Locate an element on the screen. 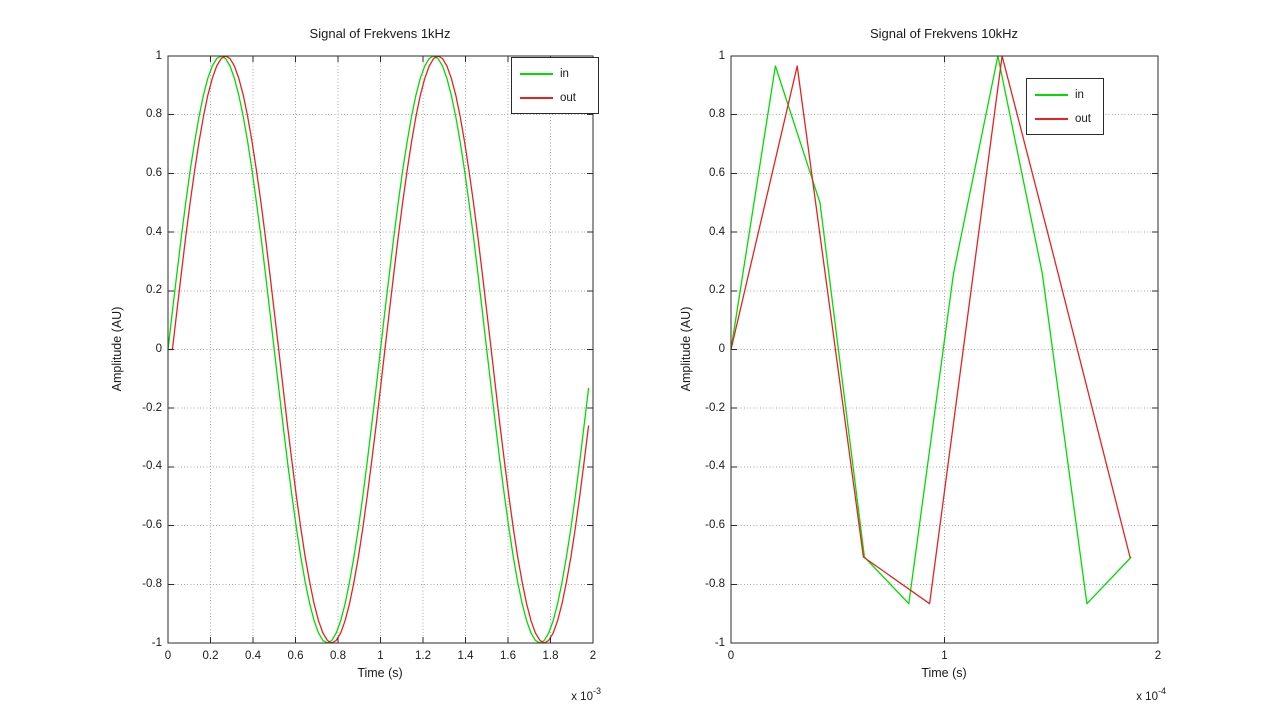 This screenshot has height=723, width=1280. exponent-power: -3 is located at coordinates (596, 691).